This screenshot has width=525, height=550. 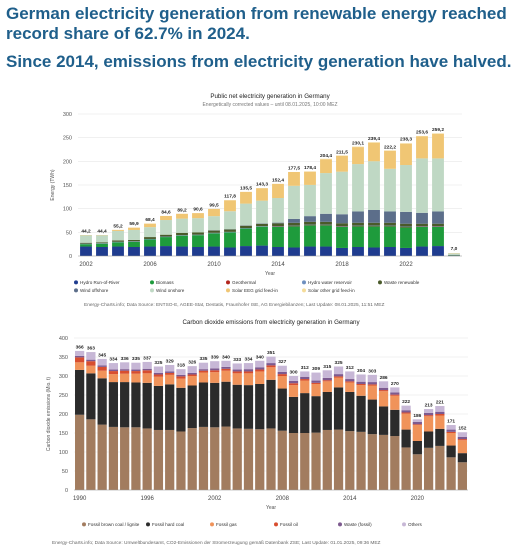 What do you see at coordinates (282, 362) in the screenshot?
I see `total-value-label: 327` at bounding box center [282, 362].